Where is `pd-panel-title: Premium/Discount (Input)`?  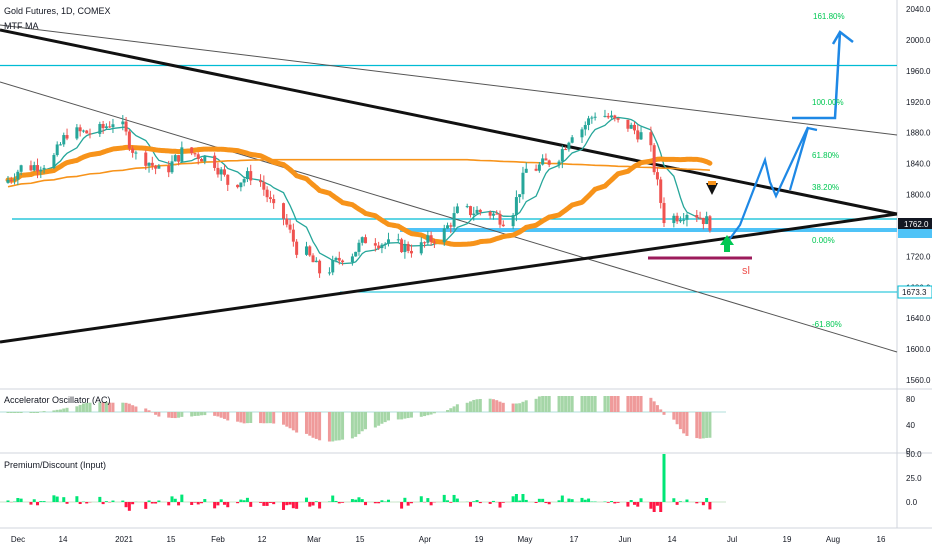 pd-panel-title: Premium/Discount (Input) is located at coordinates (55, 465).